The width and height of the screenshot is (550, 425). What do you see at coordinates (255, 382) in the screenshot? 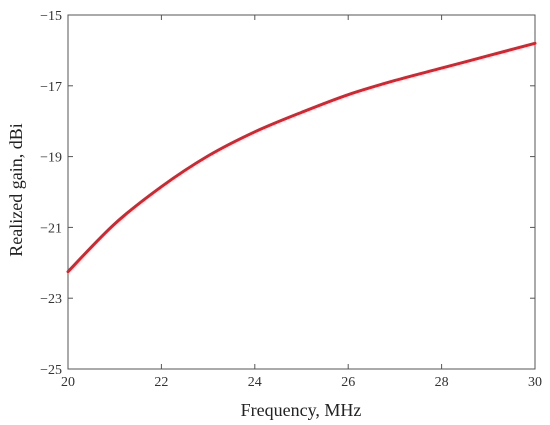
I see `x-tick-label: 24` at bounding box center [255, 382].